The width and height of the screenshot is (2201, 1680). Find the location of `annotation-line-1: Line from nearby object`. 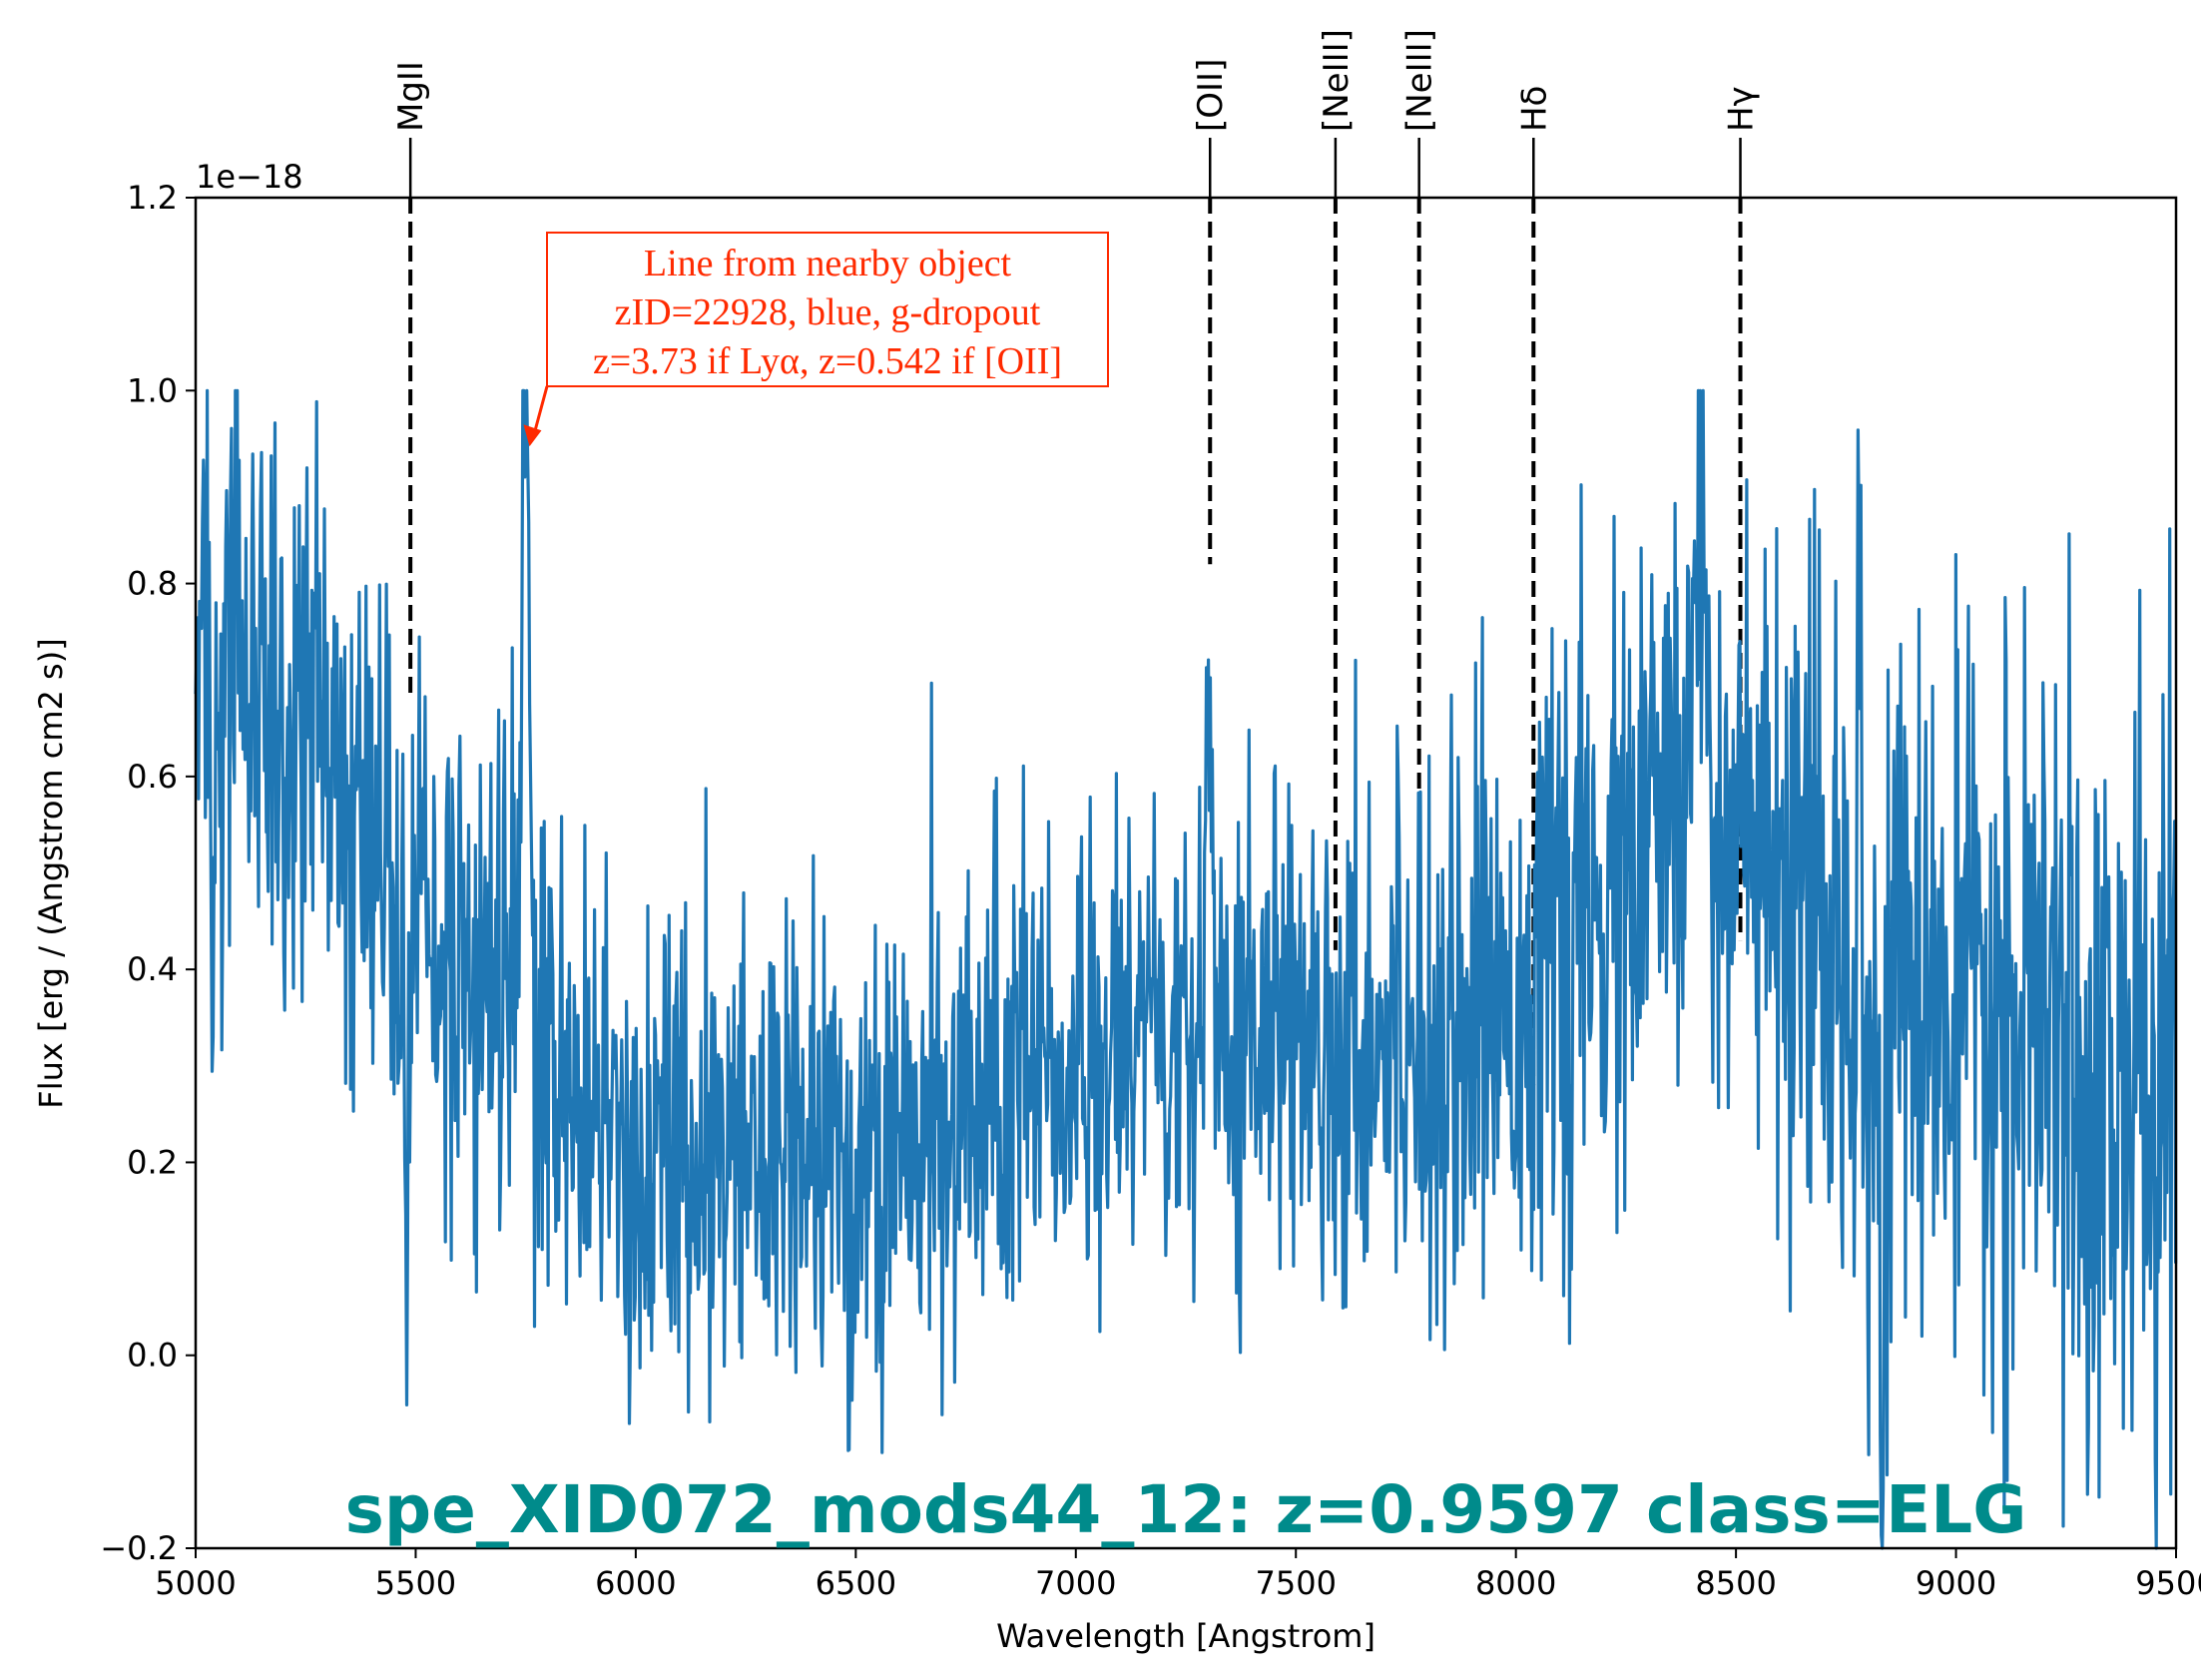

annotation-line-1: Line from nearby object is located at coordinates (828, 263).